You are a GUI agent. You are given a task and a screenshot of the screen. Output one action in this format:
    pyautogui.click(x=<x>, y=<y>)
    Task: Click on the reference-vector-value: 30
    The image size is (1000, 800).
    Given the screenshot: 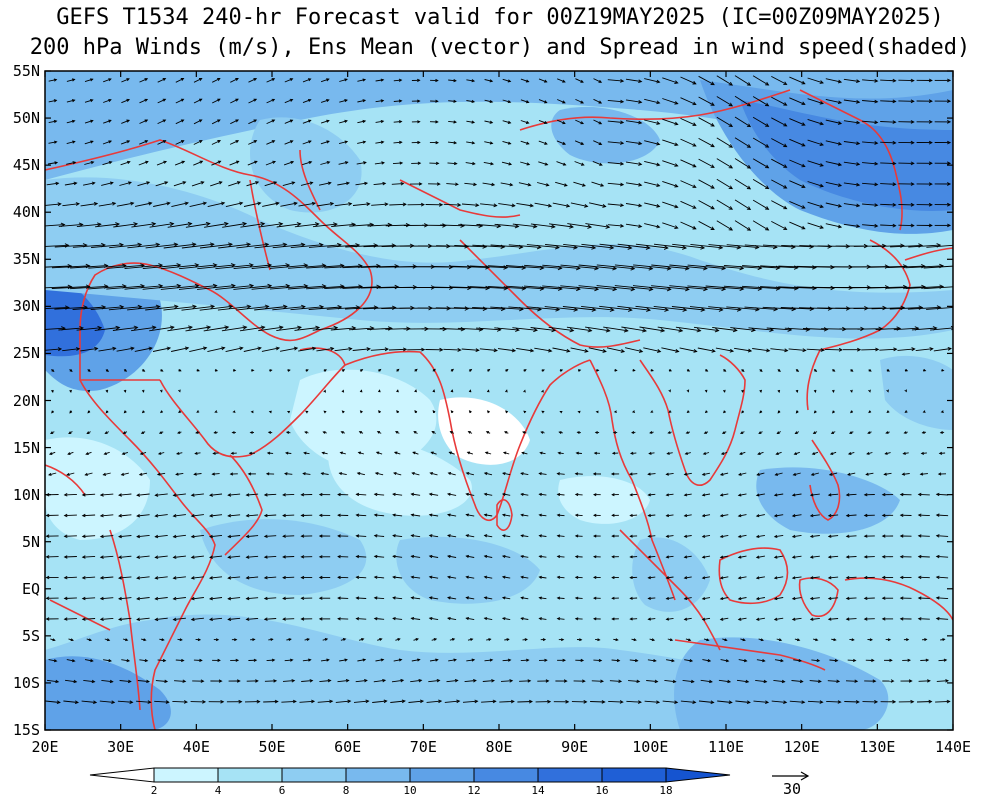 What is the action you would take?
    pyautogui.click(x=792, y=789)
    